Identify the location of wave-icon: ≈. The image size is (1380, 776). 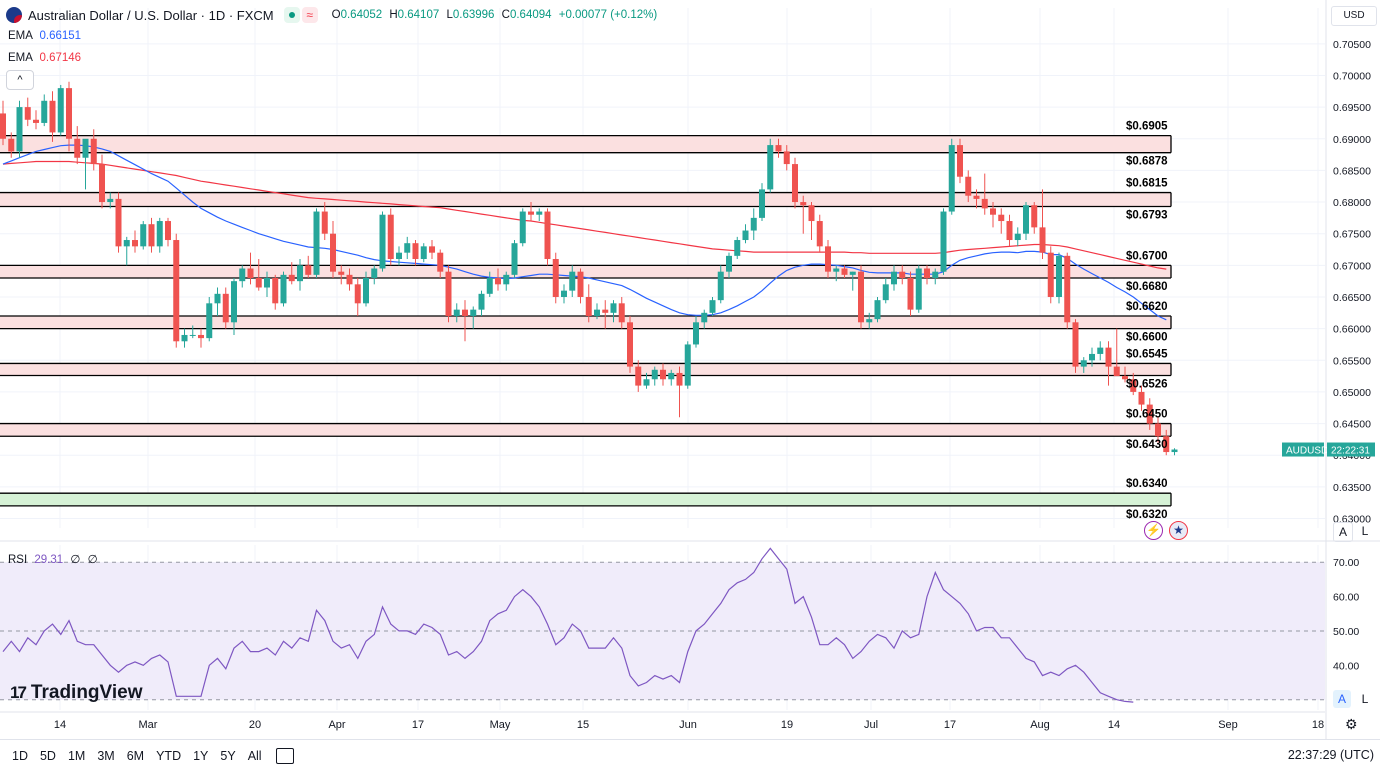
(309, 15).